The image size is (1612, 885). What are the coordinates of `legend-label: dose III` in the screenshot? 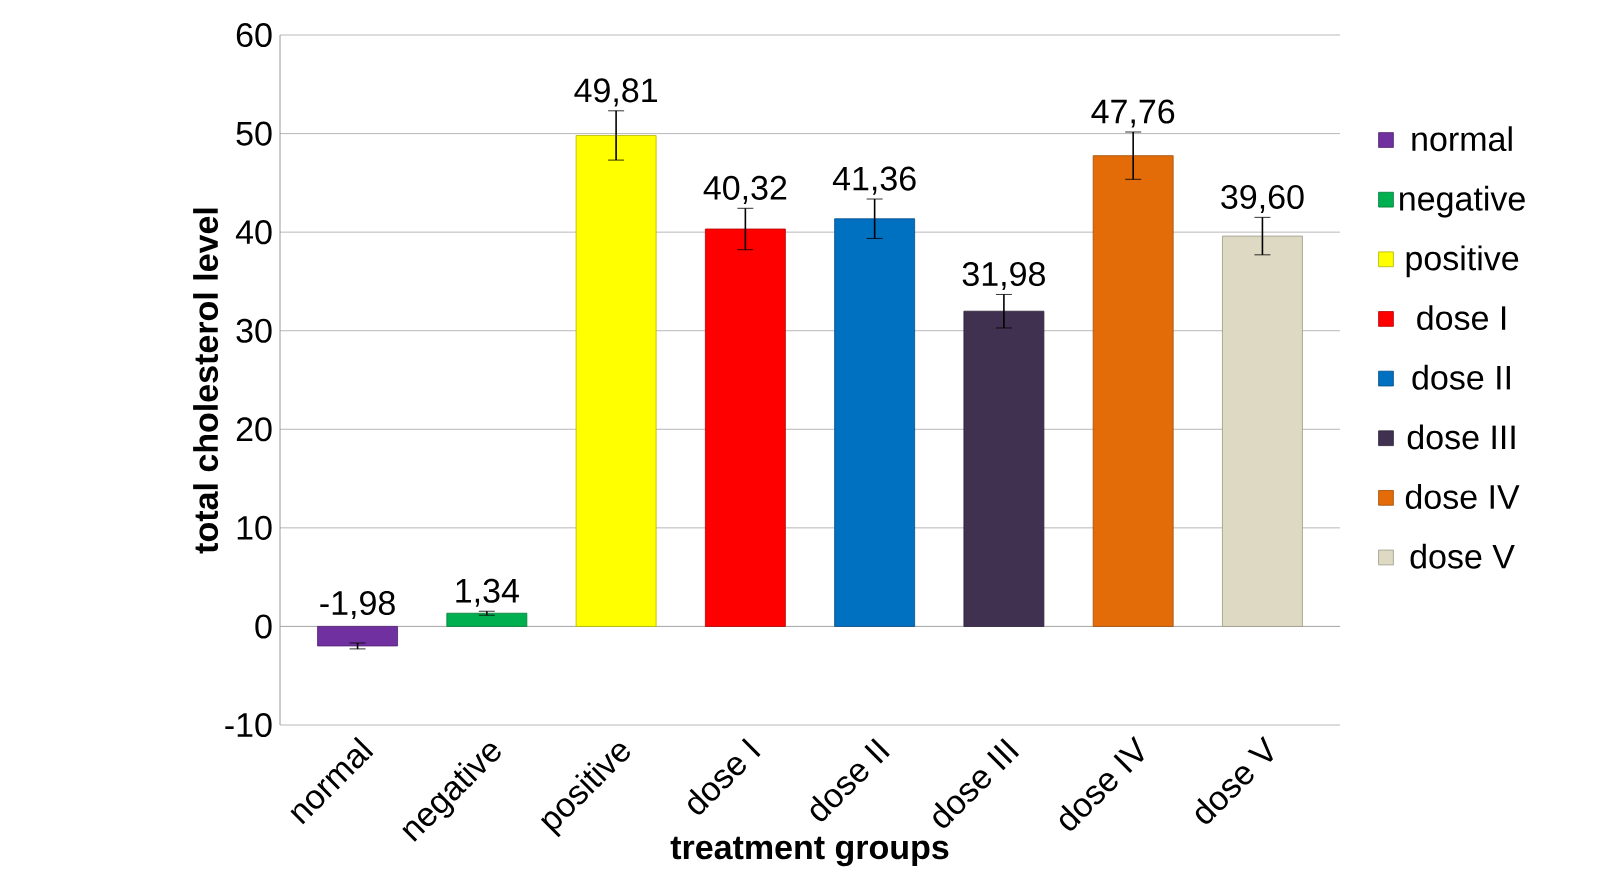 It's located at (1461, 437).